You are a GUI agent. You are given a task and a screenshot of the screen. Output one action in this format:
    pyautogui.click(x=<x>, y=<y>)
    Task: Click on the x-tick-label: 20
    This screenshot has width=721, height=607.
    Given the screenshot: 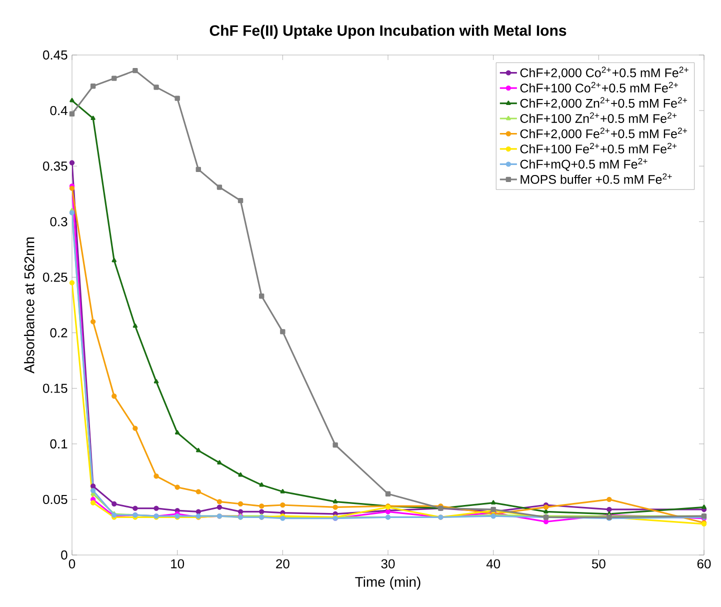 What is the action you would take?
    pyautogui.click(x=283, y=563)
    